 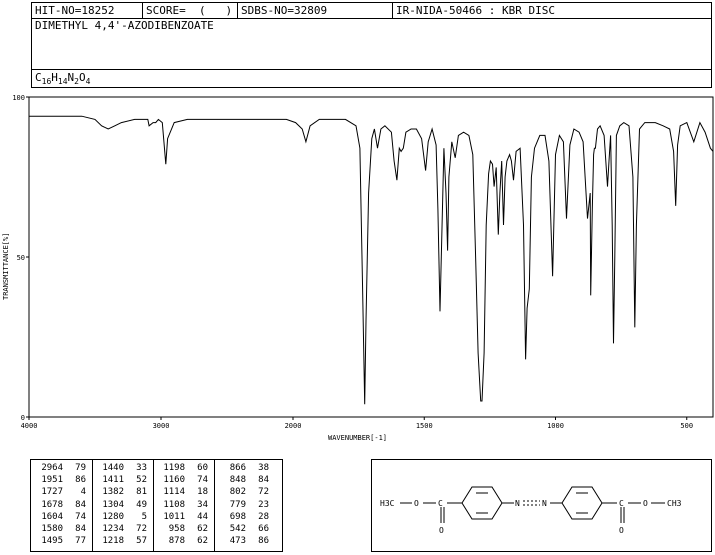 I want to click on peak-column: 1198 60 1160 74 1114 18 1108 34 1011 44 958 62 878 62, so click(x=181, y=504).